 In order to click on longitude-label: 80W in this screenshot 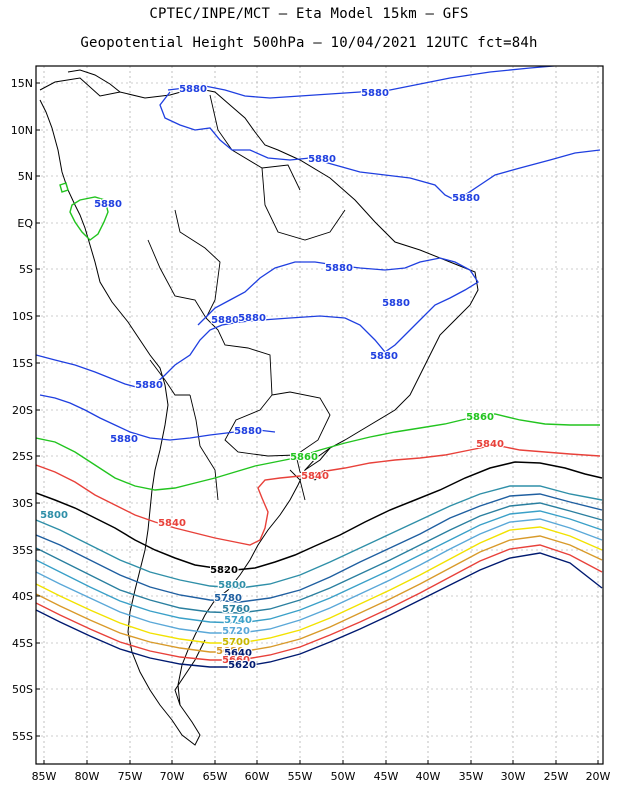, I will do `click(87, 776)`.